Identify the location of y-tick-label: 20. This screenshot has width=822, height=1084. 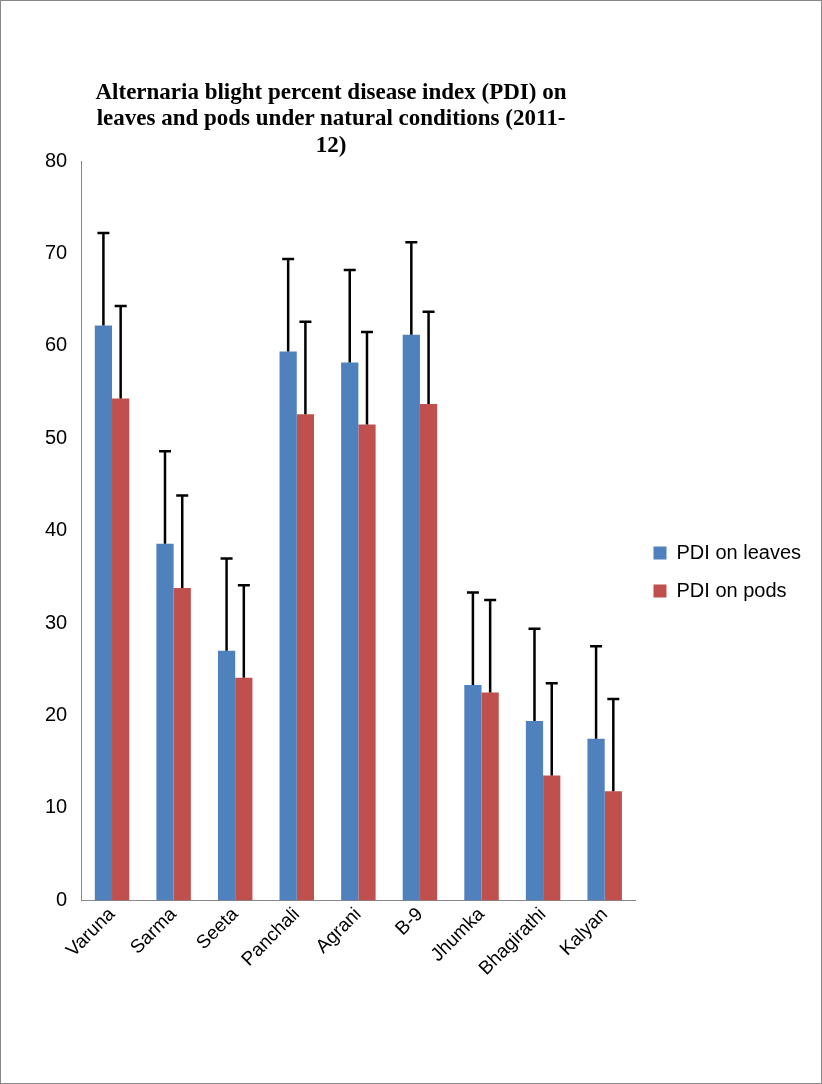
(56, 714).